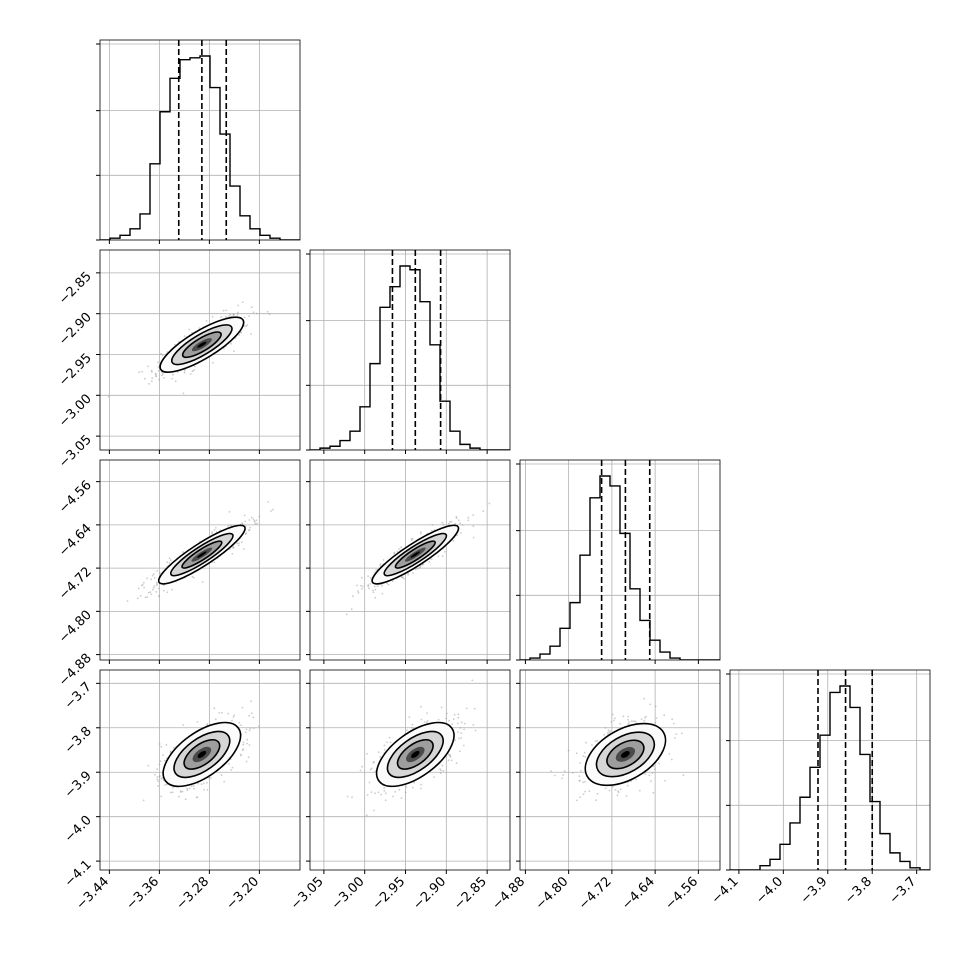 The width and height of the screenshot is (970, 970). What do you see at coordinates (858, 890) in the screenshot?
I see `x-tick-label: −3.8` at bounding box center [858, 890].